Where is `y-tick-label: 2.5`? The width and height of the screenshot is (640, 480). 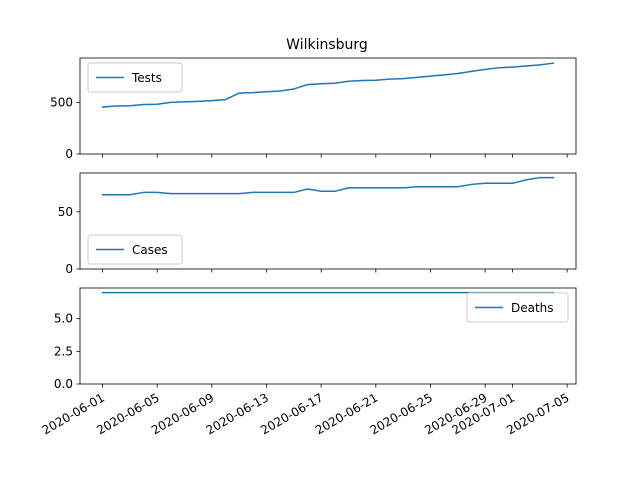
y-tick-label: 2.5 is located at coordinates (63, 351).